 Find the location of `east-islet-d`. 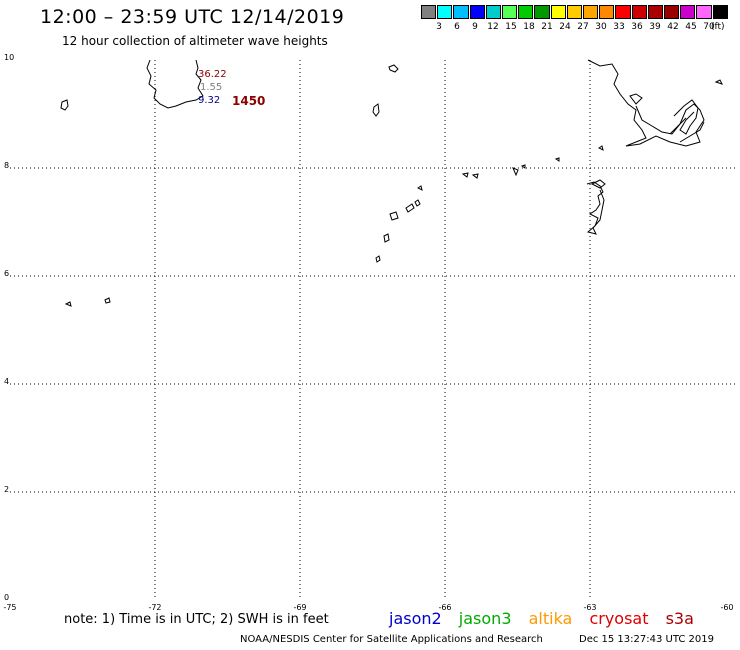

east-islet-d is located at coordinates (107, 300).